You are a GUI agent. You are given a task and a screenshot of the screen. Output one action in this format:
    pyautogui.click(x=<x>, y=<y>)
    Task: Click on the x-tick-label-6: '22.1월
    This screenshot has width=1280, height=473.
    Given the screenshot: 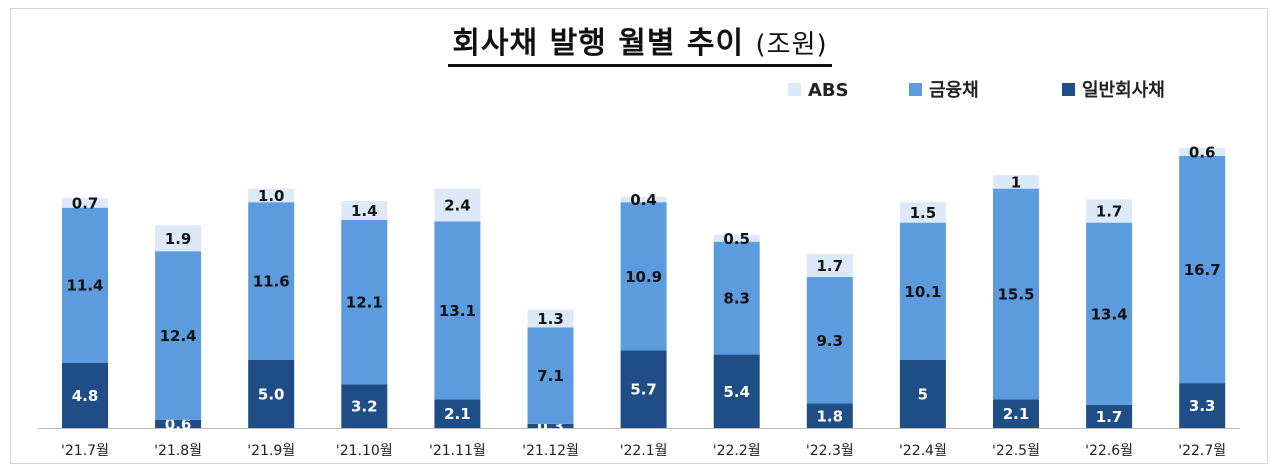 What is the action you would take?
    pyautogui.click(x=644, y=451)
    